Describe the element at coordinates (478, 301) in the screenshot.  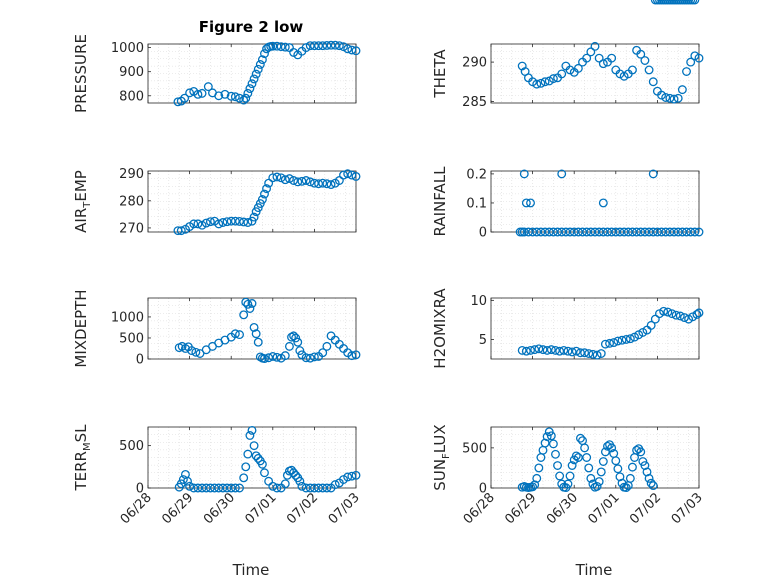
I see `y-tick-label: 10` at that location.